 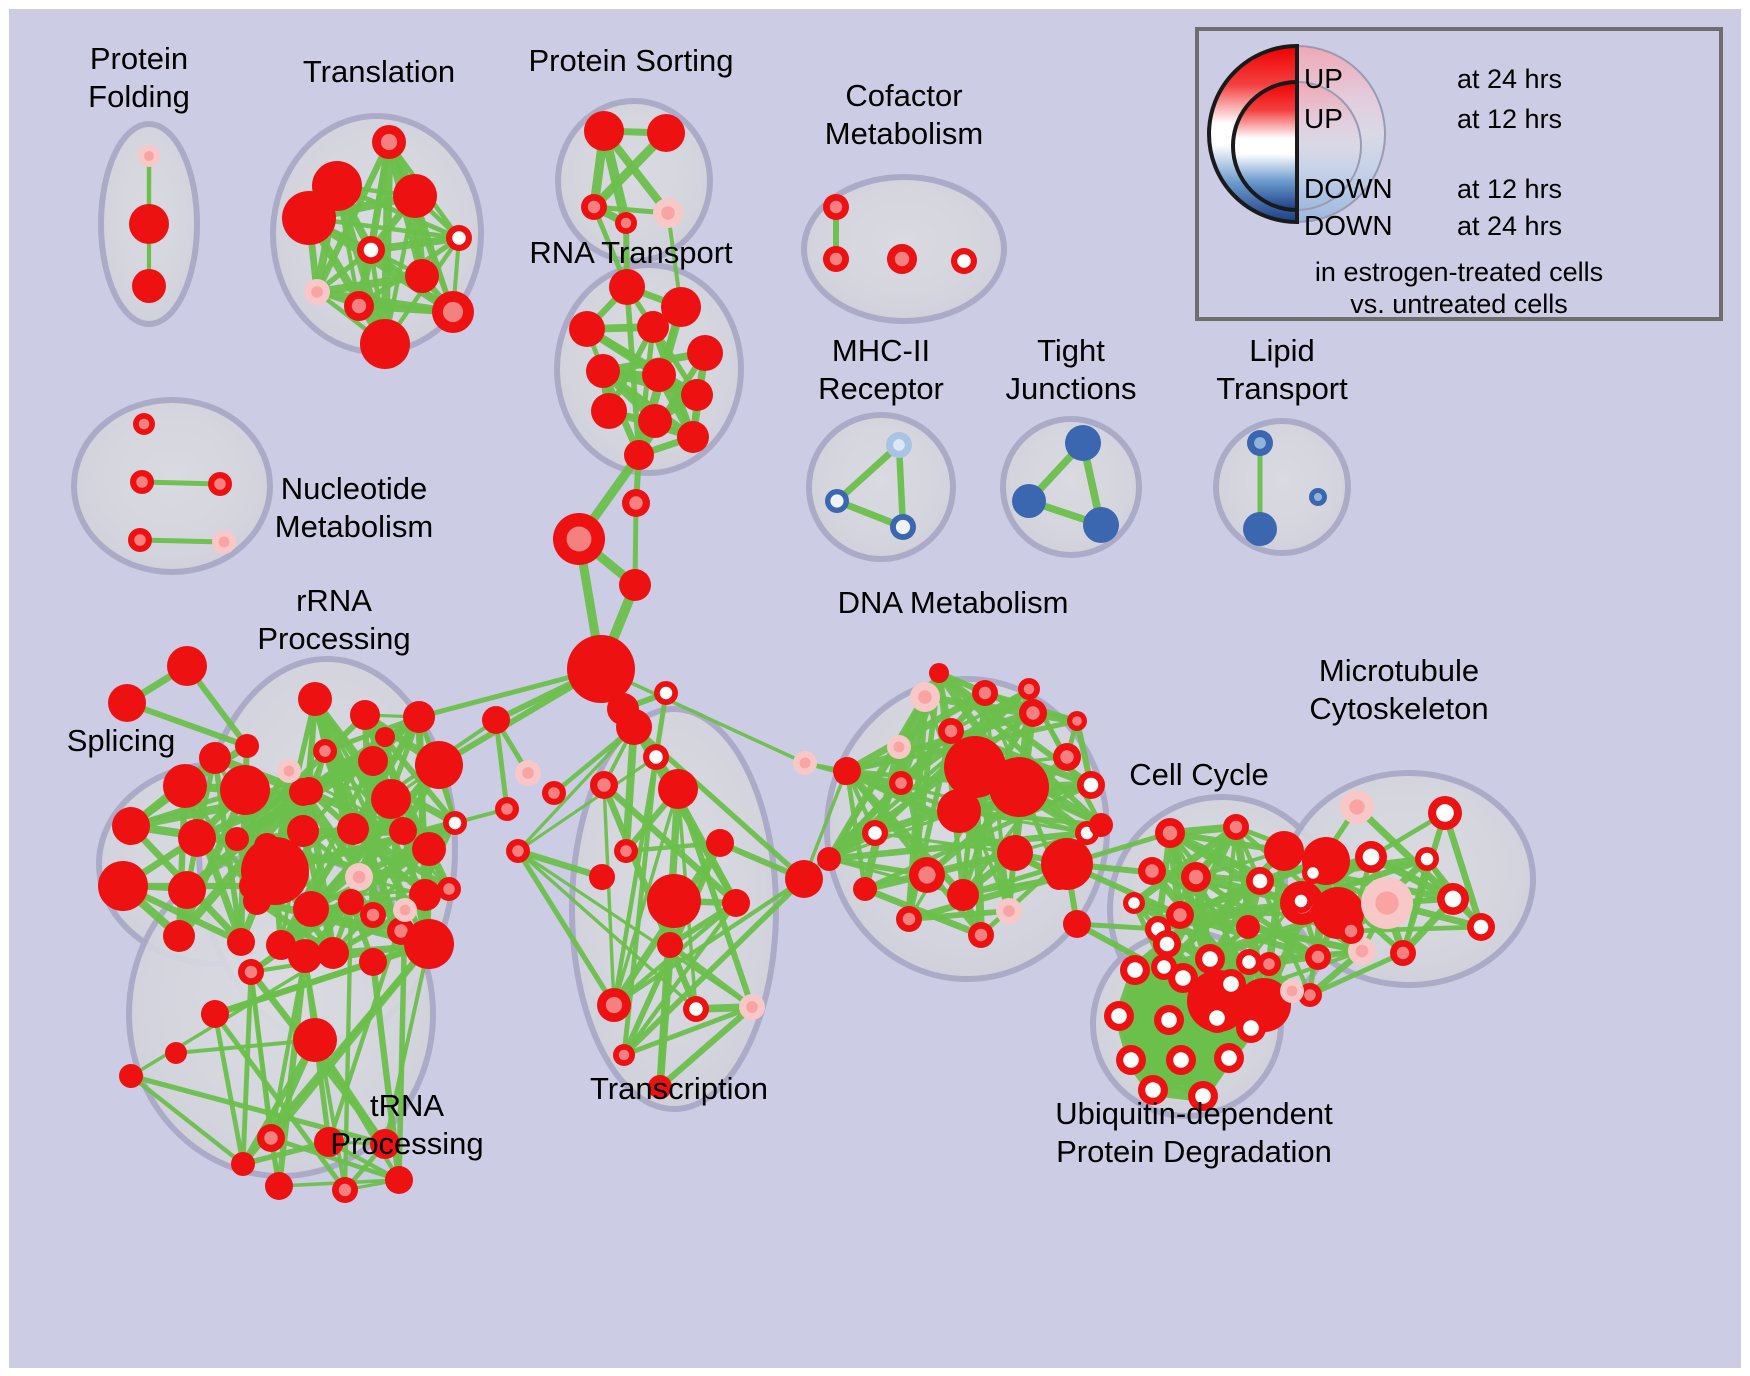 What do you see at coordinates (1403, 953) in the screenshot?
I see `node-microtubule-cytoskeleton-core` at bounding box center [1403, 953].